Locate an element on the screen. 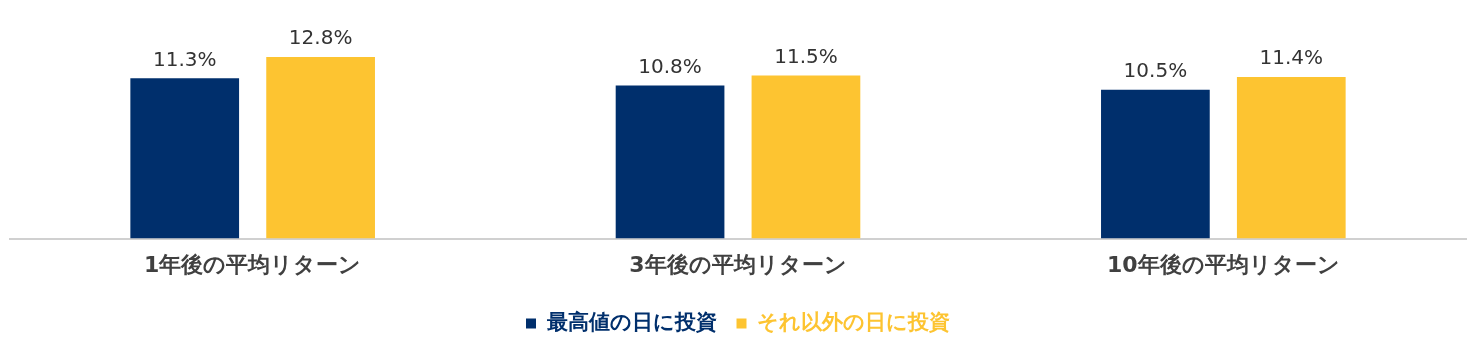  data-label: 11.5% is located at coordinates (806, 55).